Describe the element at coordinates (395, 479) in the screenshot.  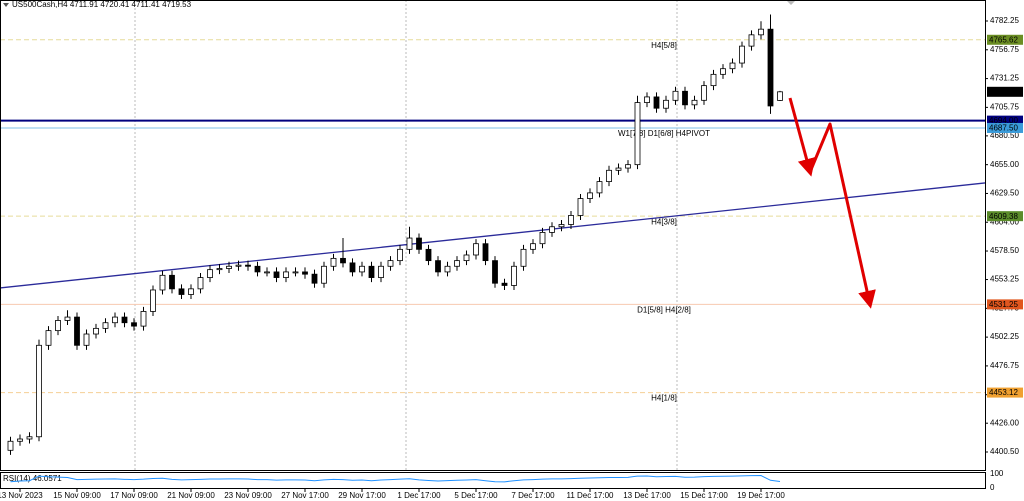
I see `rsi-line` at that location.